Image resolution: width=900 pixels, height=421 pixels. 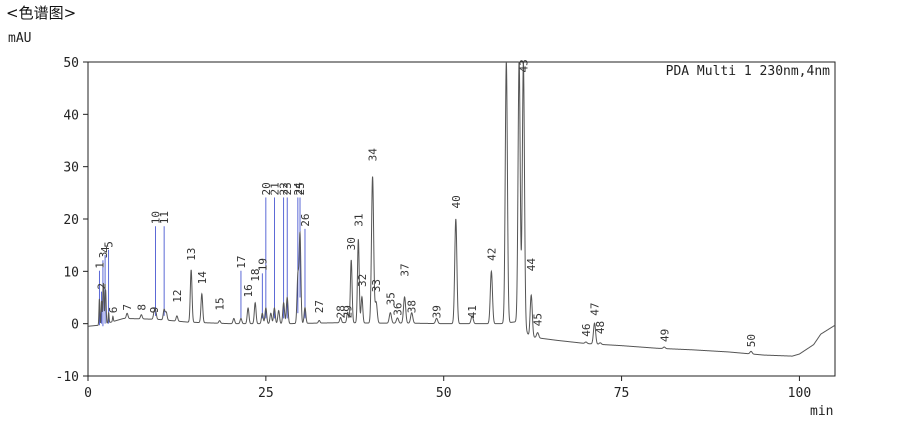 What do you see at coordinates (266, 188) in the screenshot?
I see `peak-label-20: 20` at bounding box center [266, 188].